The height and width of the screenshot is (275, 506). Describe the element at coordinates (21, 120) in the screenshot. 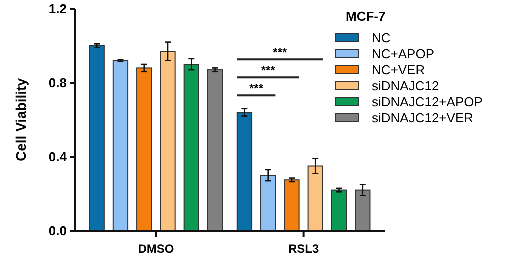

I see `y-axis-title: Cell Viability` at that location.